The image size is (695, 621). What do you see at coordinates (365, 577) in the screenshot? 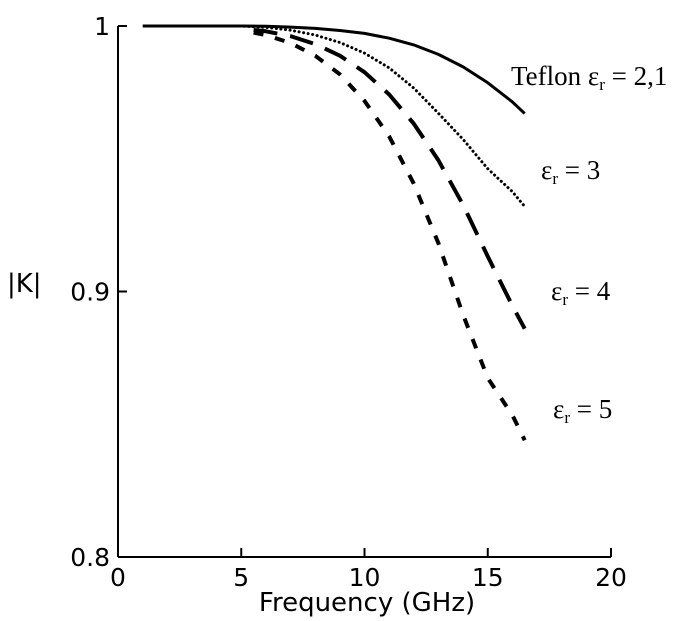
I see `x-tick-label: 10` at bounding box center [365, 577].